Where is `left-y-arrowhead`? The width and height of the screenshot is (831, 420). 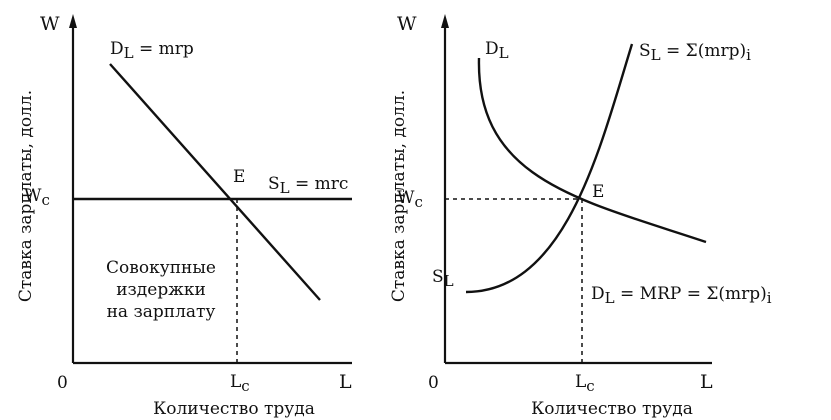 left-y-arrowhead is located at coordinates (73, 21).